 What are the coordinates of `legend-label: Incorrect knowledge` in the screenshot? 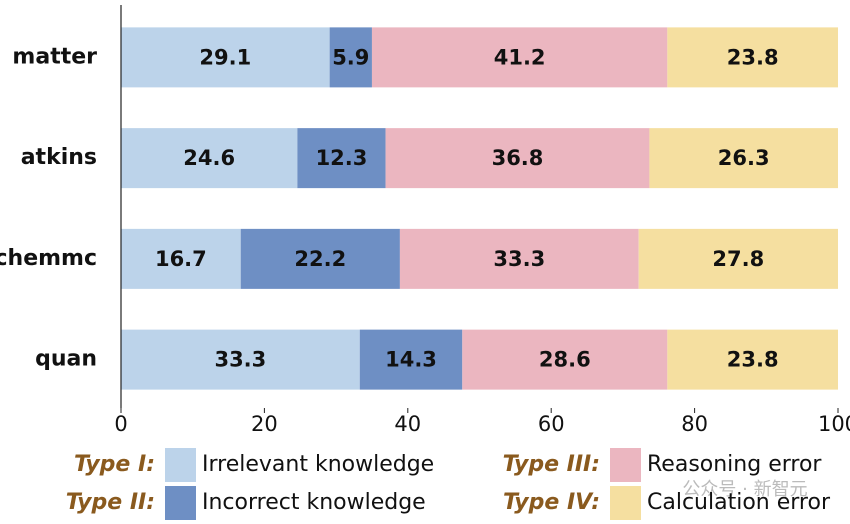 It's located at (314, 502).